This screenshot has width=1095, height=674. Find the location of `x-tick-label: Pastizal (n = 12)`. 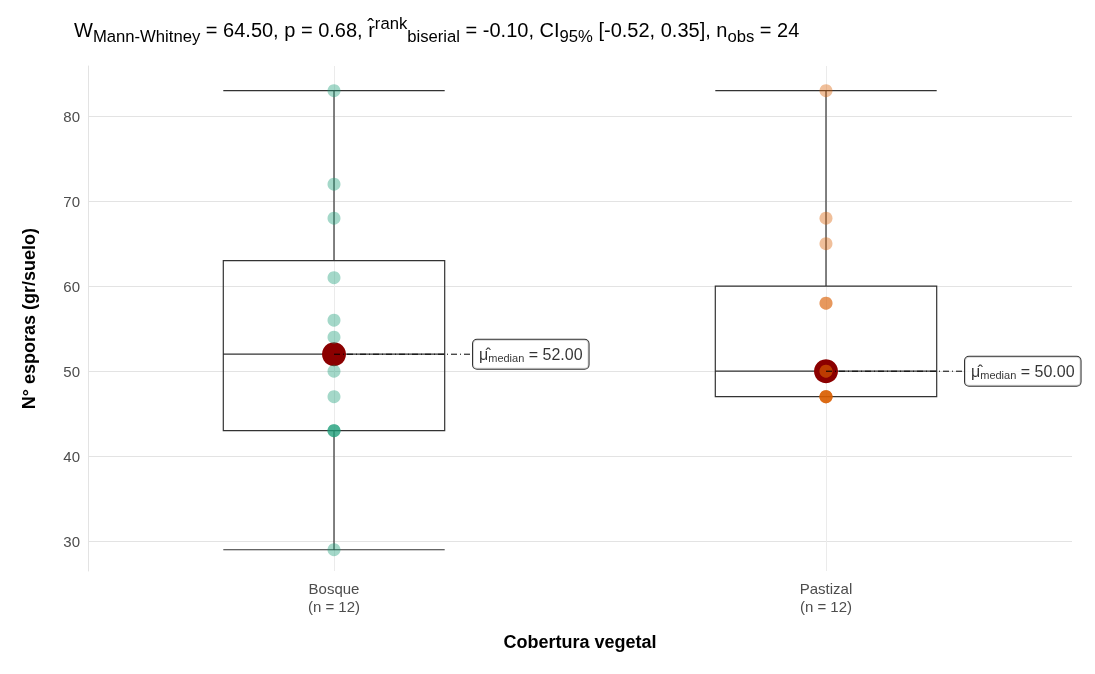

x-tick-label: Pastizal (n = 12) is located at coordinates (826, 597).